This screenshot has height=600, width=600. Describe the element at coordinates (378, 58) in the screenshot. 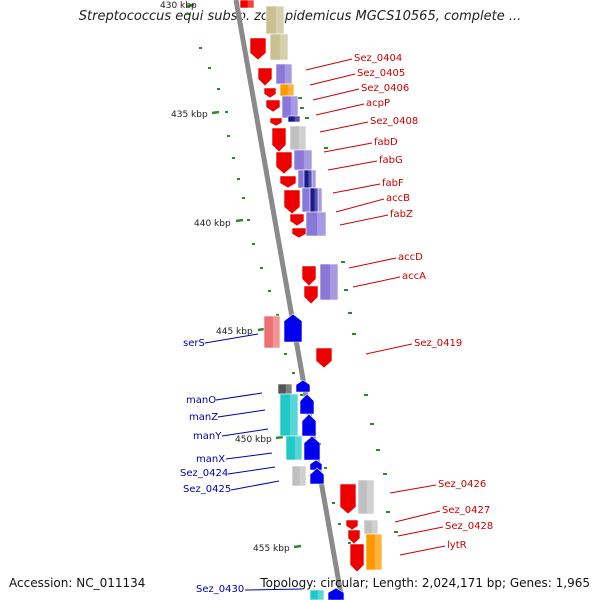

I see `gene-label: Sez_0404` at that location.